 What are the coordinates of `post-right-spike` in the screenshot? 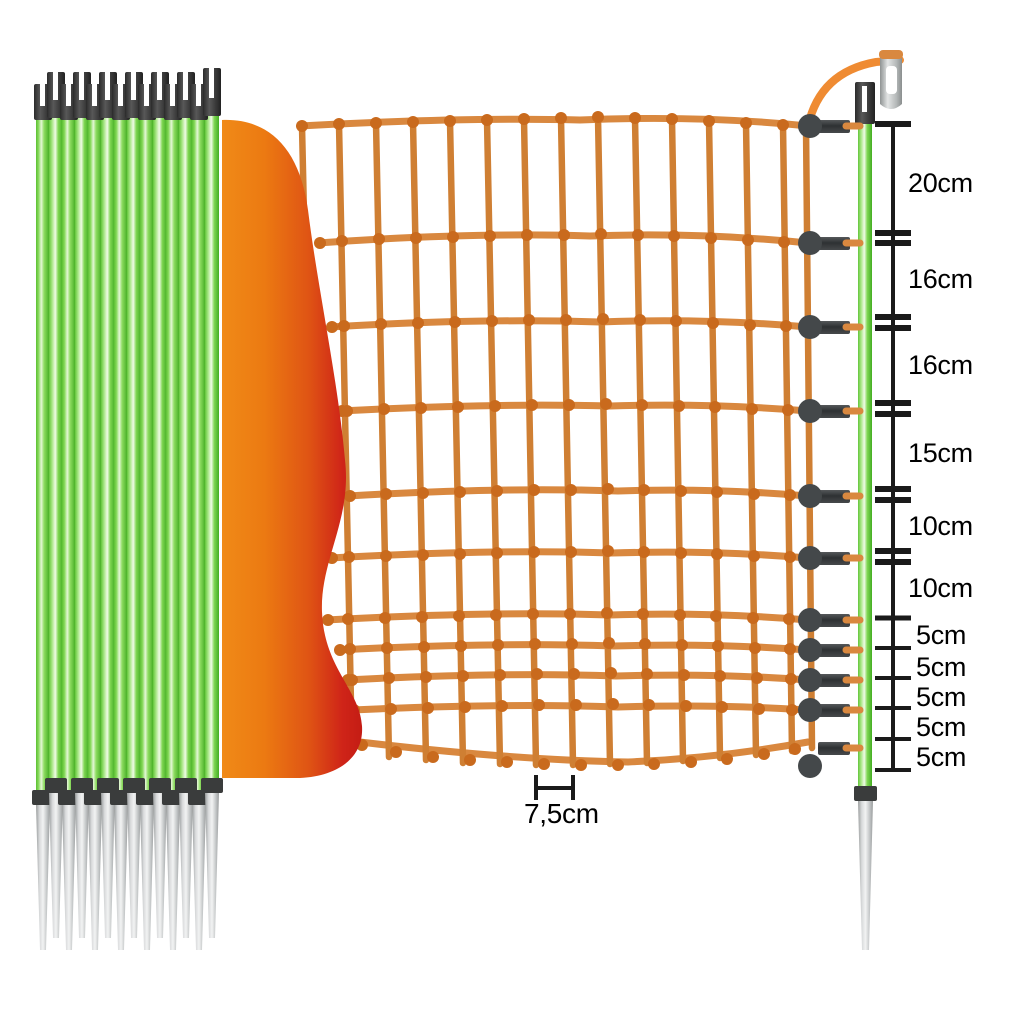 It's located at (865, 875).